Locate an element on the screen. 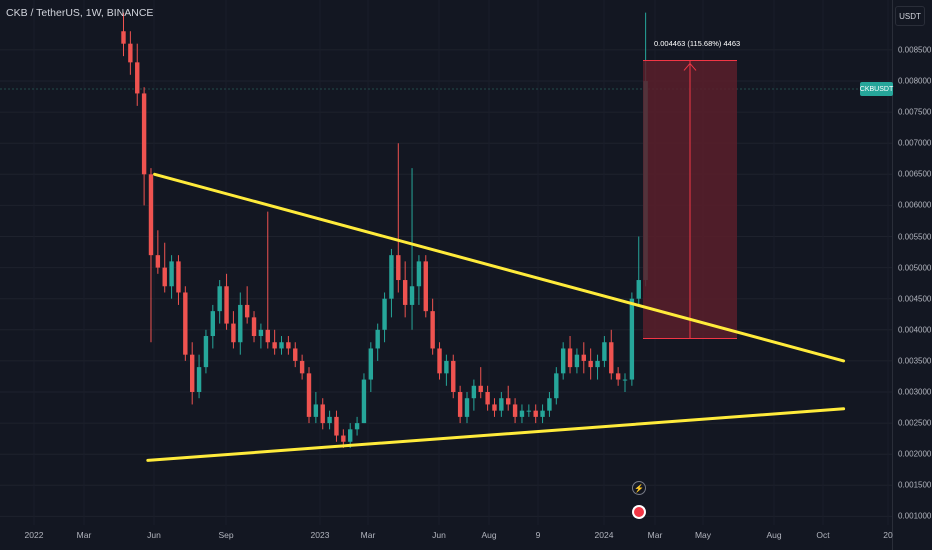  price-tick-label: 0.003500 is located at coordinates (915, 361).